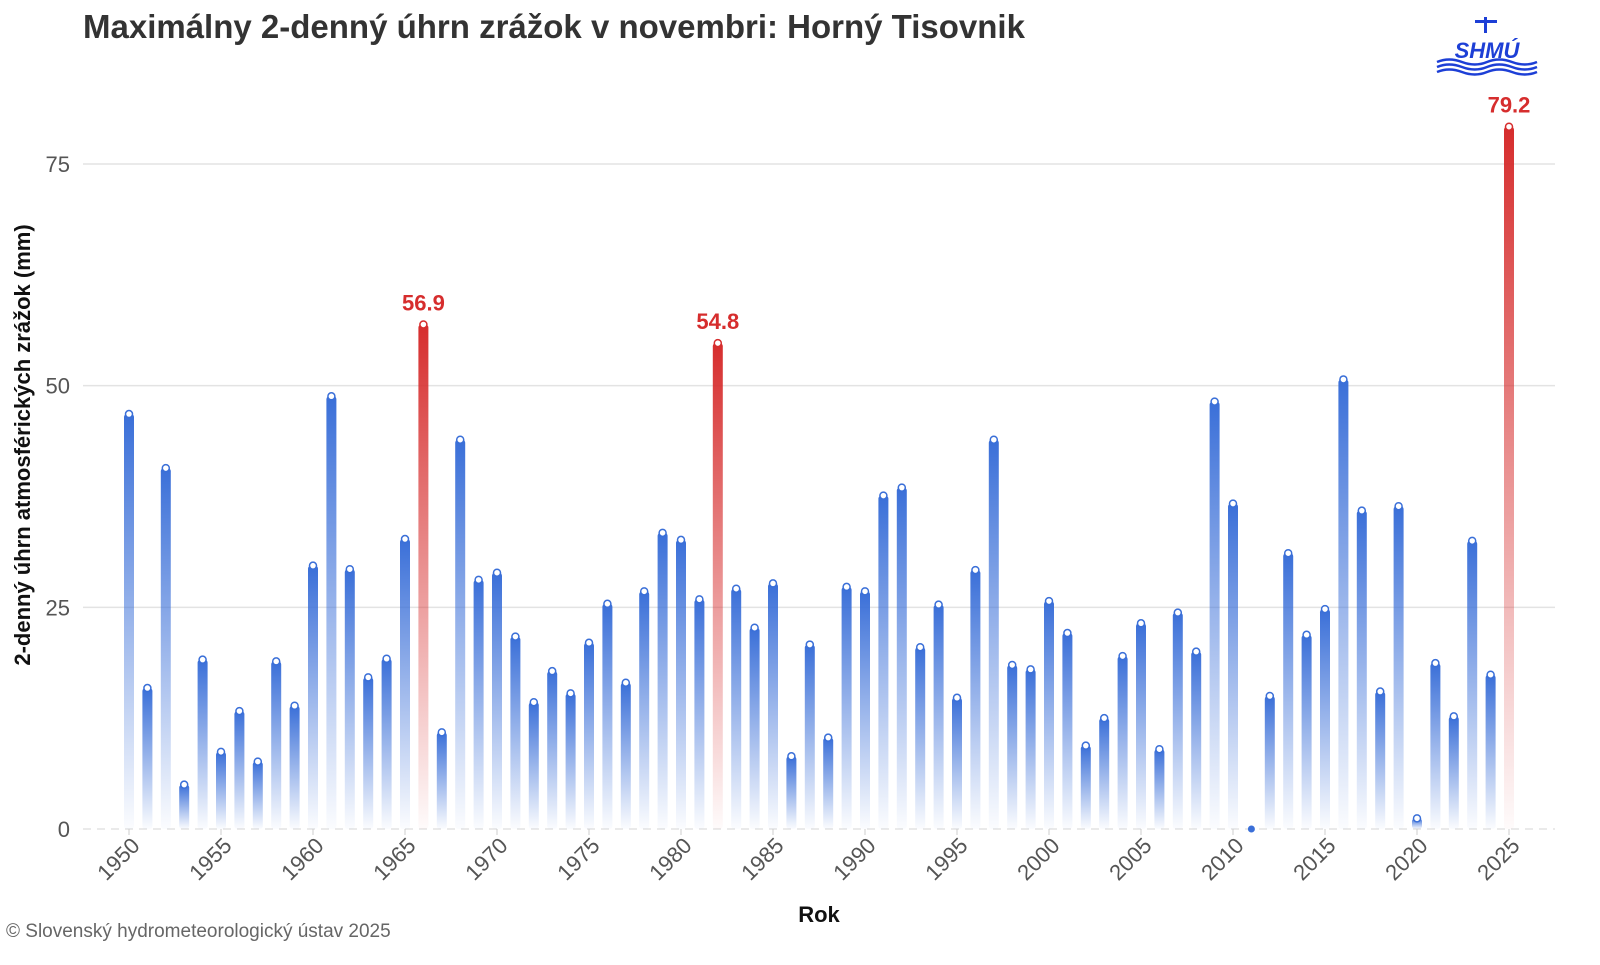  What do you see at coordinates (1509, 105) in the screenshot?
I see `data-label: 79.2` at bounding box center [1509, 105].